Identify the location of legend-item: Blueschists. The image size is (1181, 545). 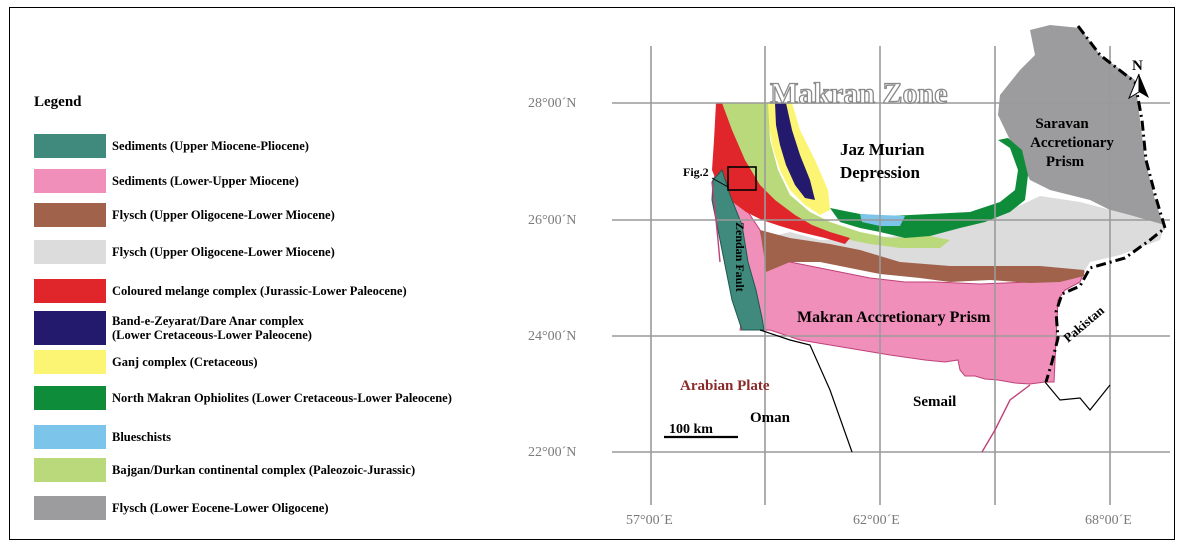
(102, 437).